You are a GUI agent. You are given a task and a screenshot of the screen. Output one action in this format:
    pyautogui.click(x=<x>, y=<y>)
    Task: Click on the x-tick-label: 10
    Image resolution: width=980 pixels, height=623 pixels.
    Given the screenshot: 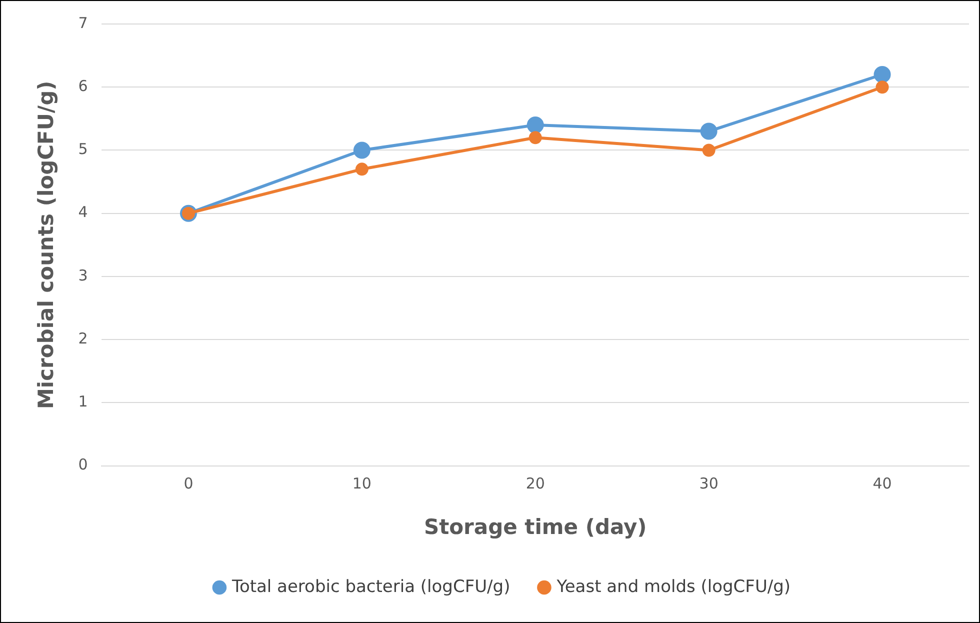 What is the action you would take?
    pyautogui.click(x=362, y=483)
    